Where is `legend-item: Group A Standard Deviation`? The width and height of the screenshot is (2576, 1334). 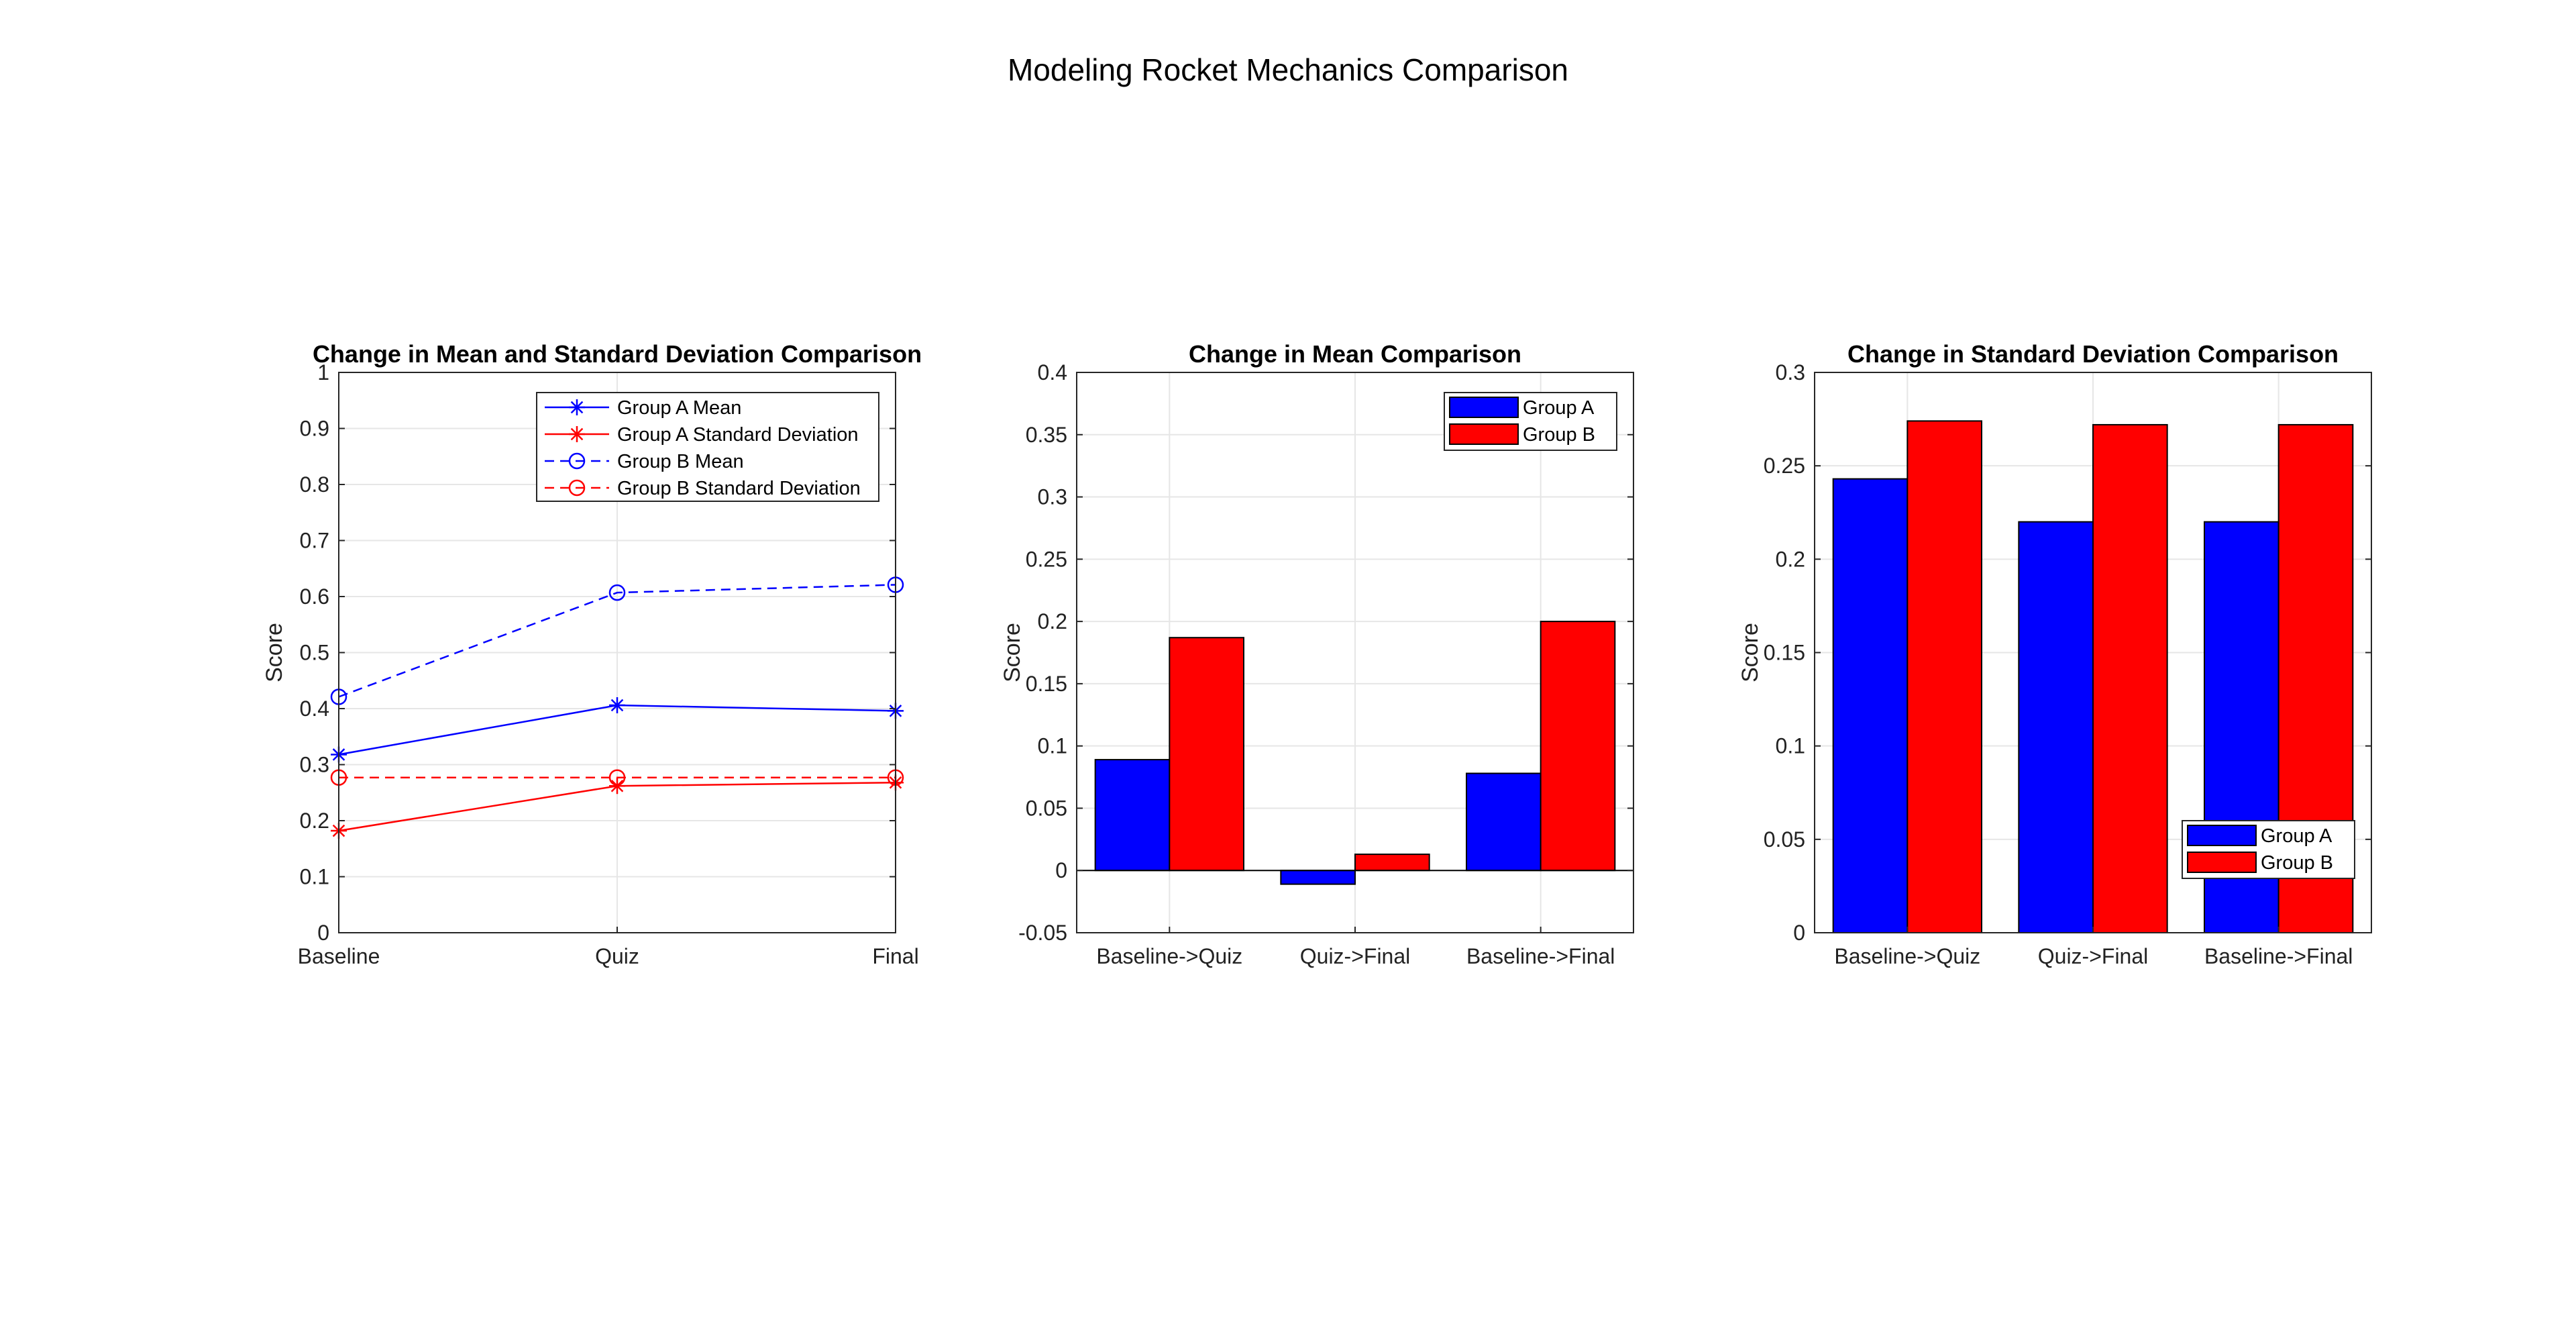 legend-item: Group A Standard Deviation is located at coordinates (702, 435).